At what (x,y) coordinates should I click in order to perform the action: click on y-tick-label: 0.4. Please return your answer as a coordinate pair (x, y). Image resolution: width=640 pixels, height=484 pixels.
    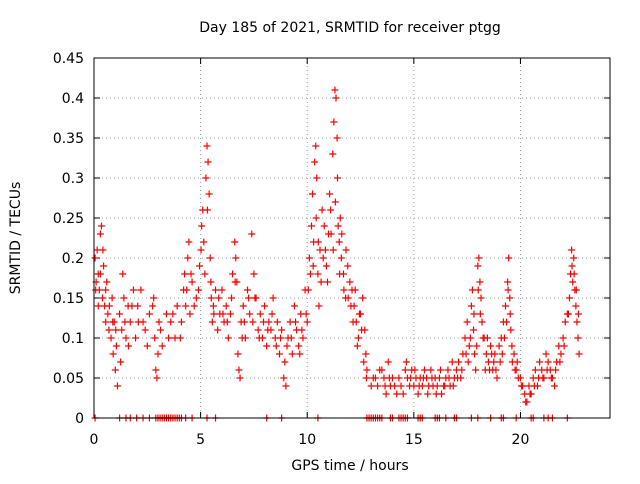
    Looking at the image, I should click on (73, 99).